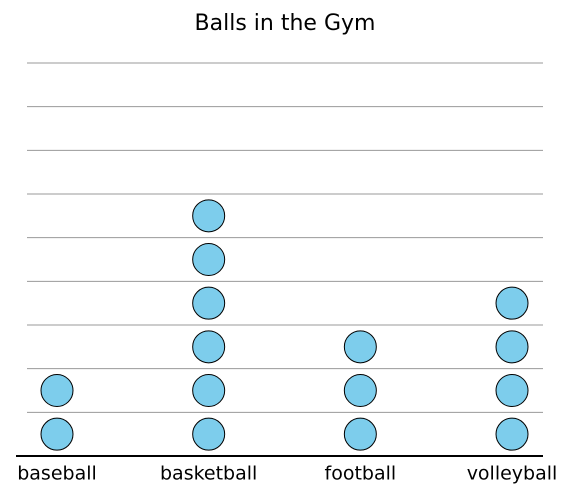  What do you see at coordinates (285, 23) in the screenshot?
I see `chart-title: Balls in the Gym` at bounding box center [285, 23].